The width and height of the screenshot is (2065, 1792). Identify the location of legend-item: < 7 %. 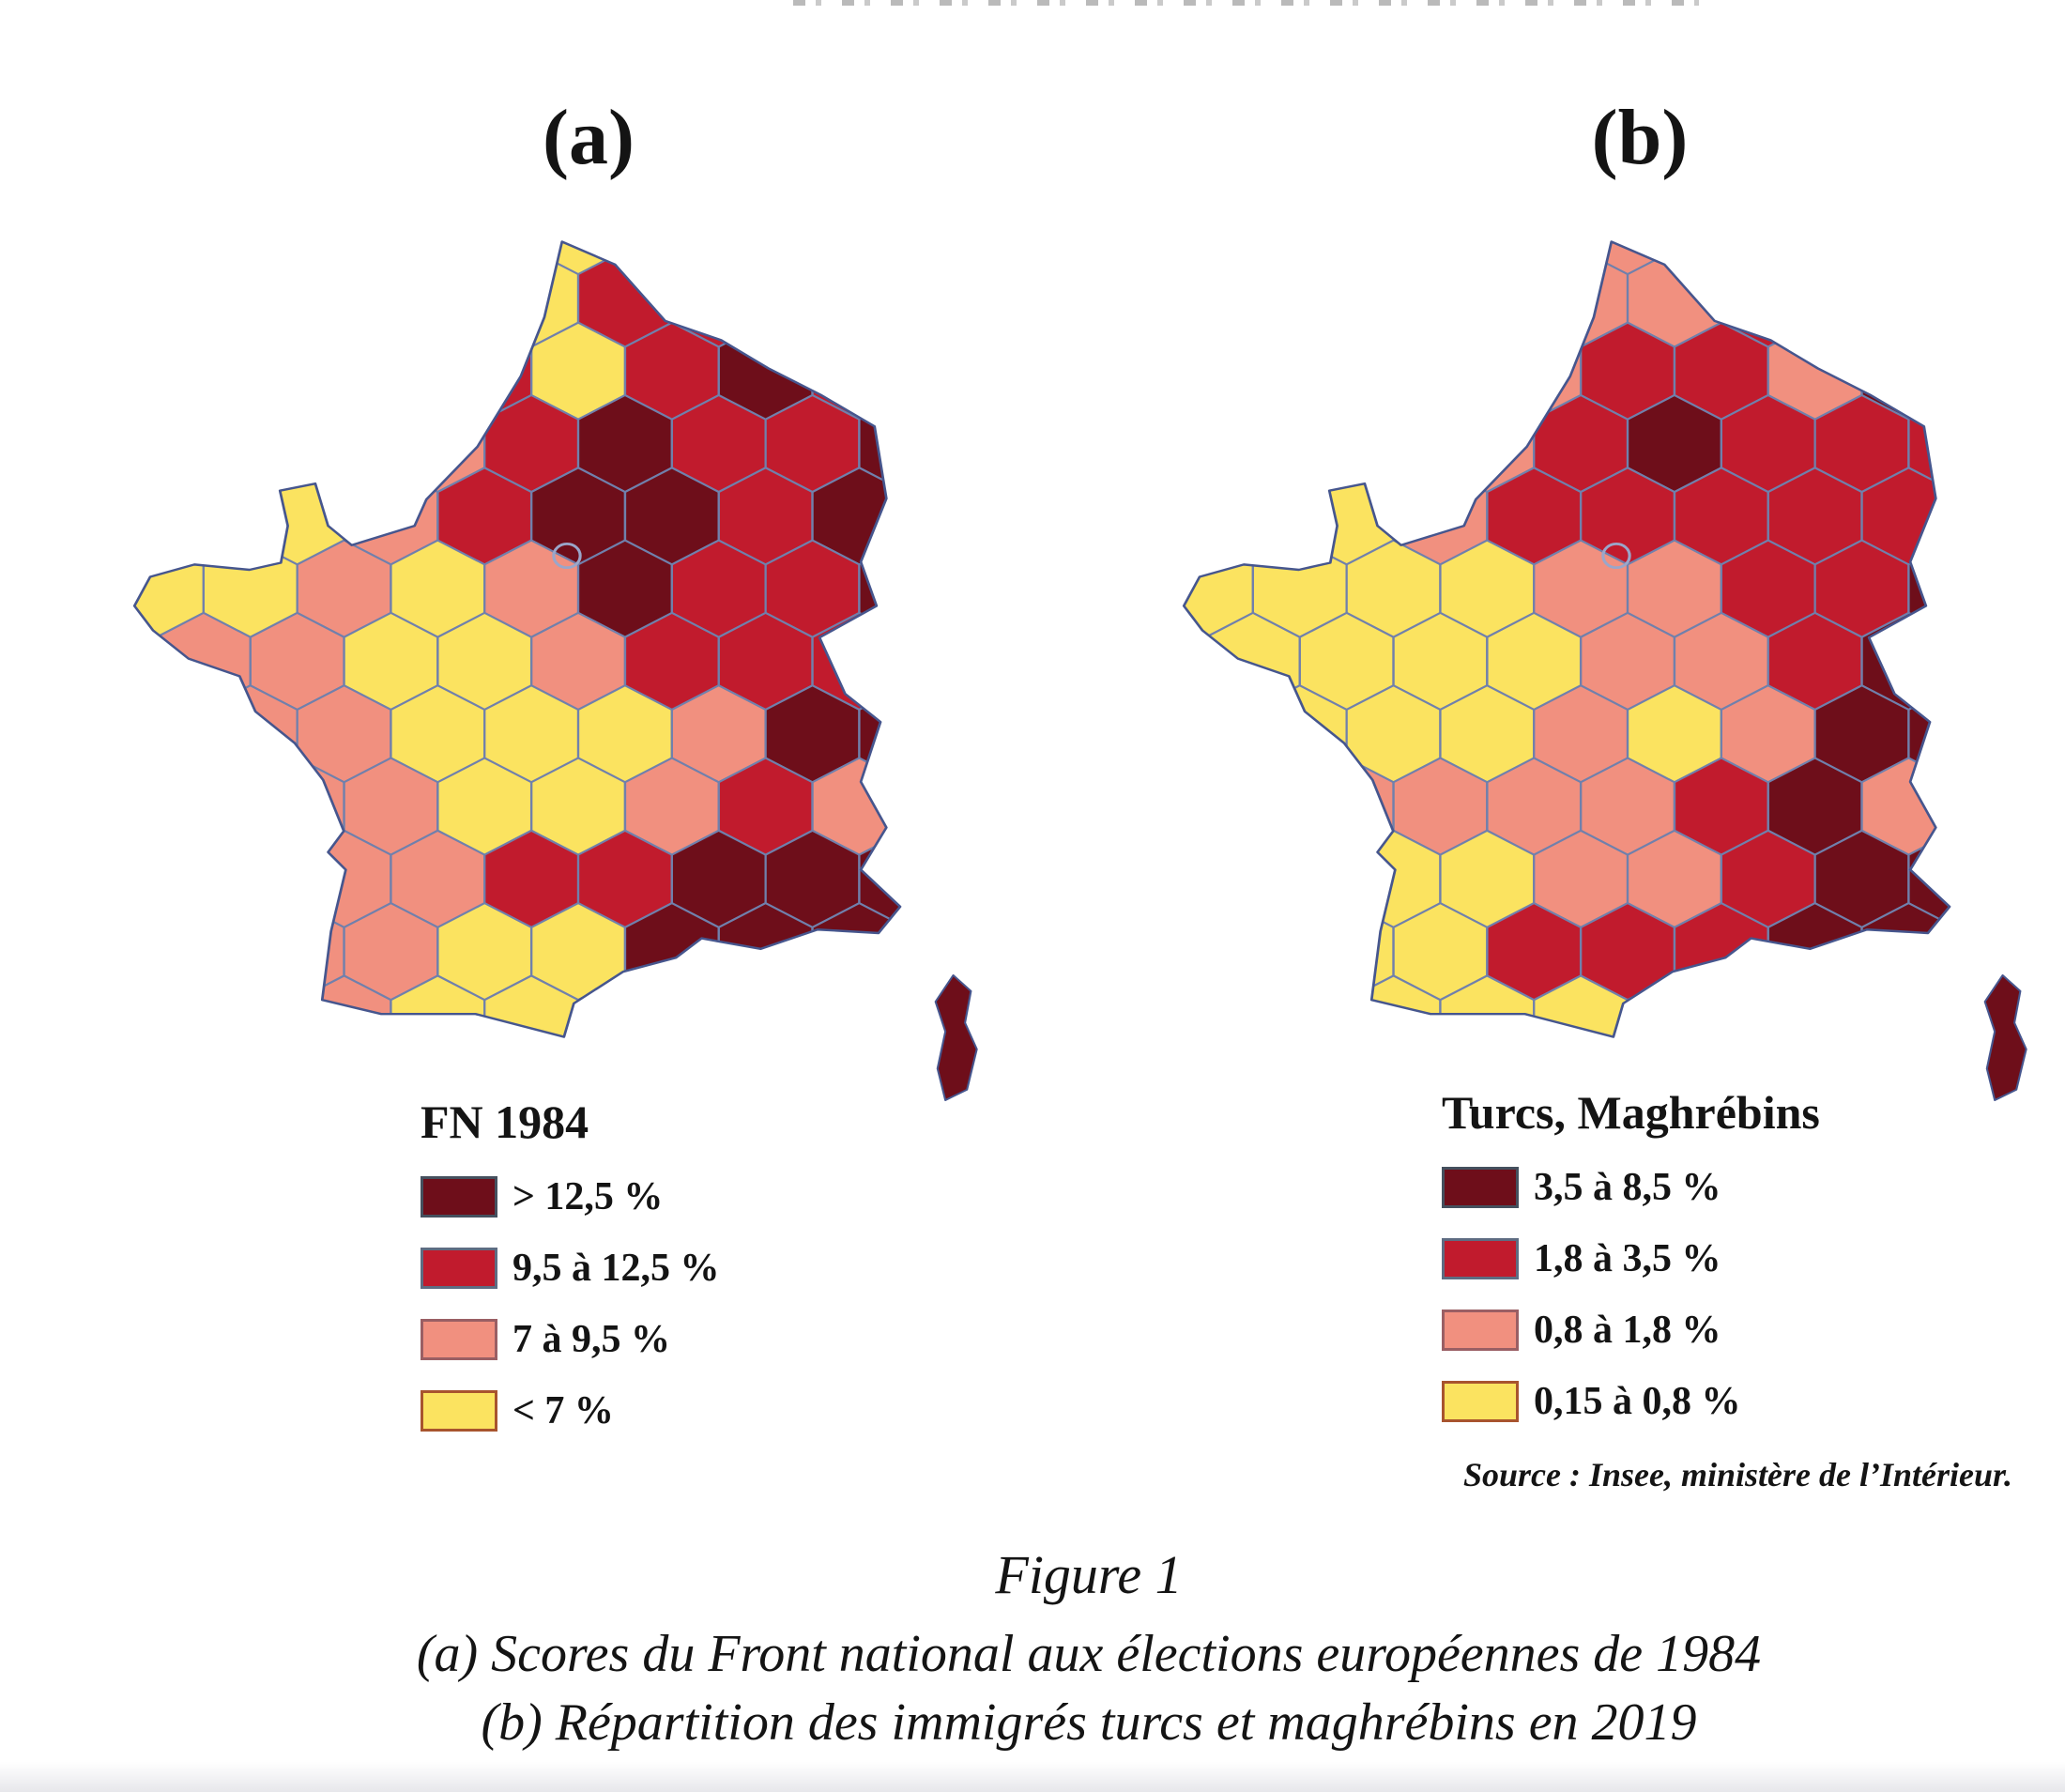
(570, 1410).